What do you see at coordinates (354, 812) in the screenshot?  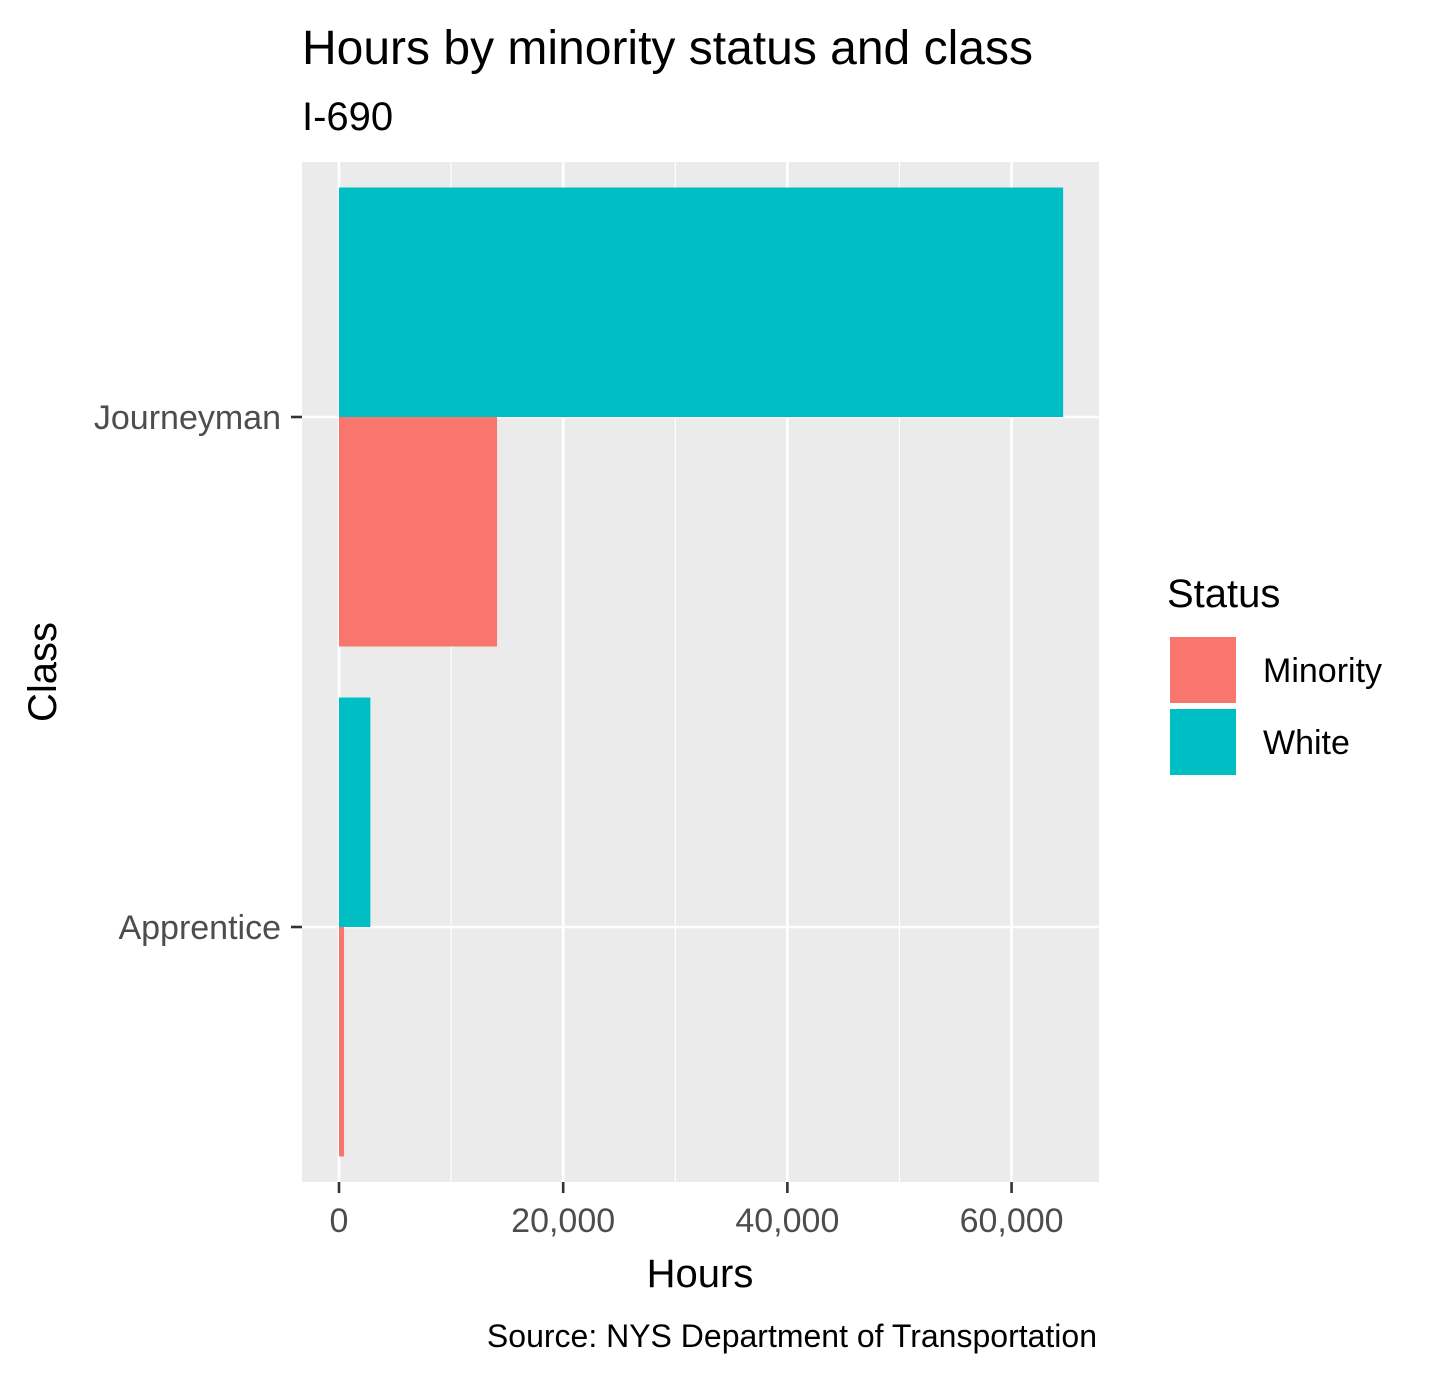 I see `bar-white-apprentice` at bounding box center [354, 812].